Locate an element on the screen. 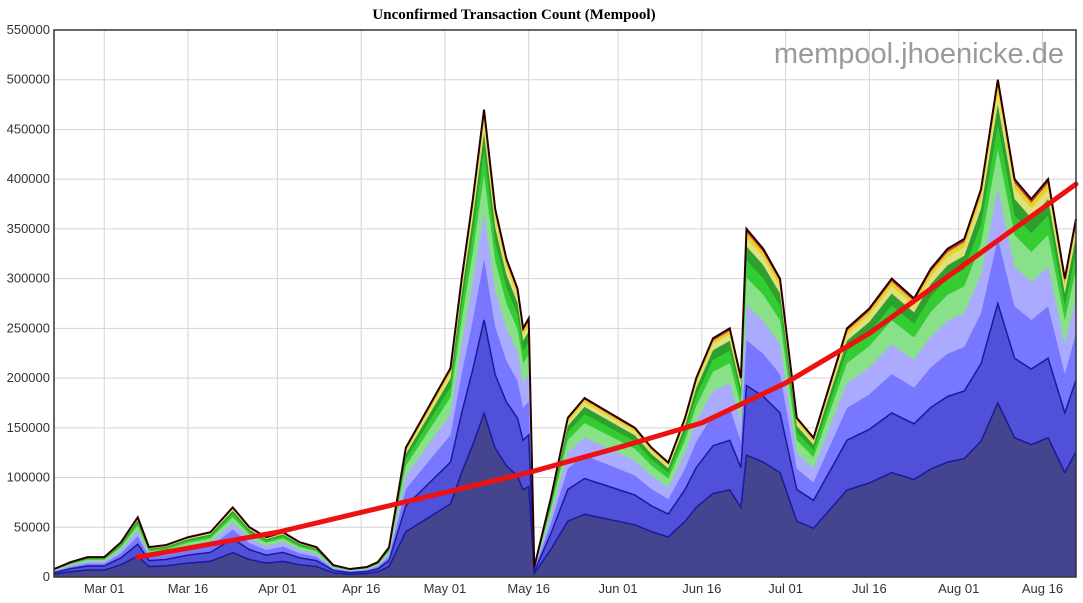 The width and height of the screenshot is (1083, 603). y-tick-label: 500000 is located at coordinates (28, 79).